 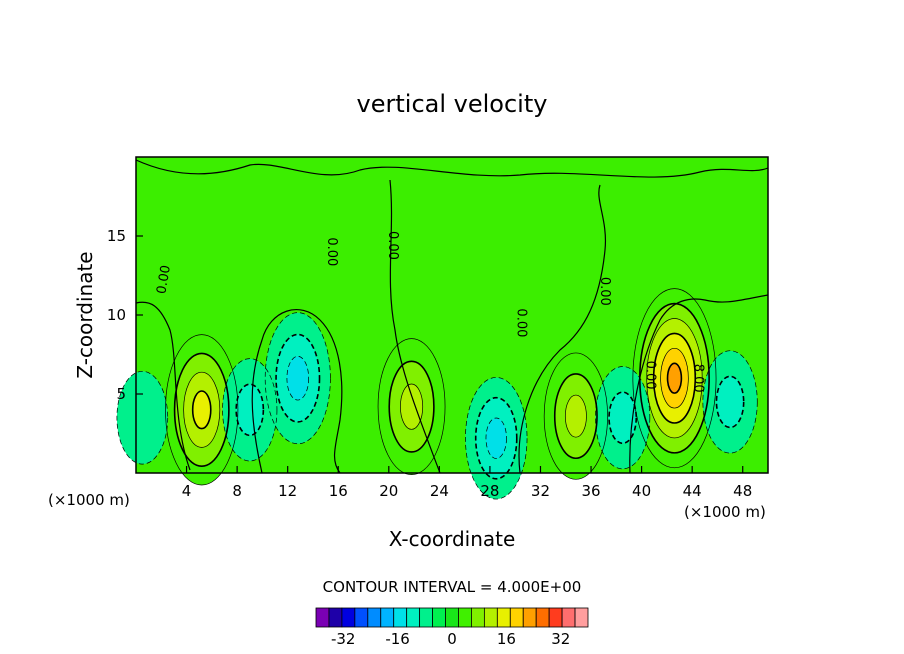 I want to click on contour-label-6: 8.00, so click(x=698, y=378).